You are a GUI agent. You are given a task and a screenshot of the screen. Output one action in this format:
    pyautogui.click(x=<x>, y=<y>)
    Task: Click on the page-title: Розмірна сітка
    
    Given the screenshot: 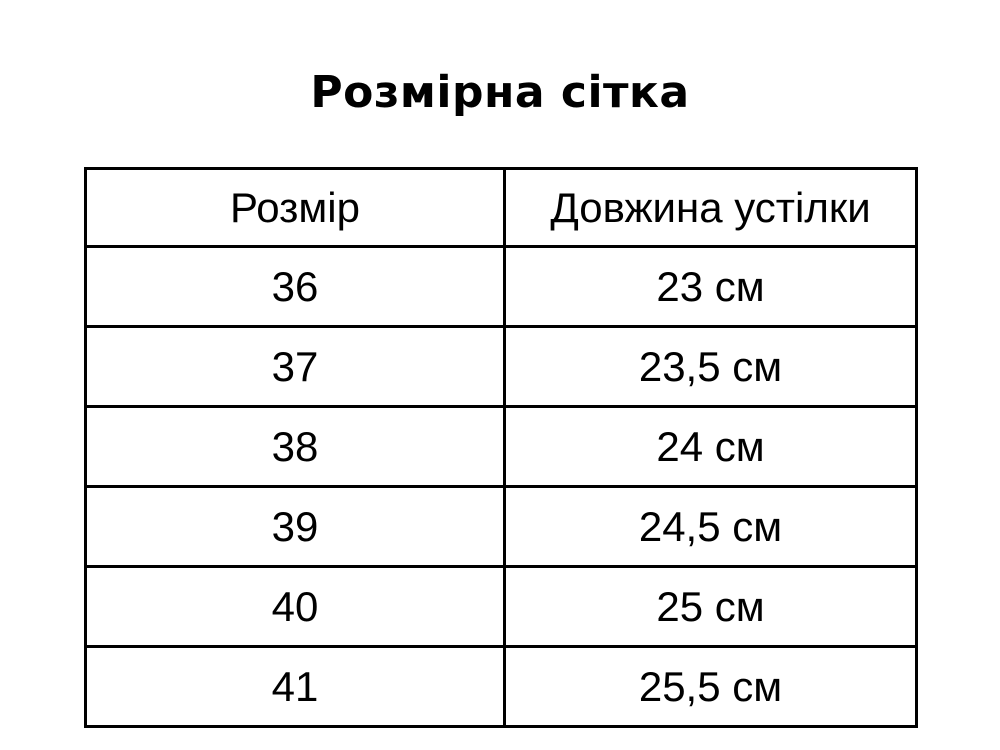 What is the action you would take?
    pyautogui.click(x=500, y=92)
    